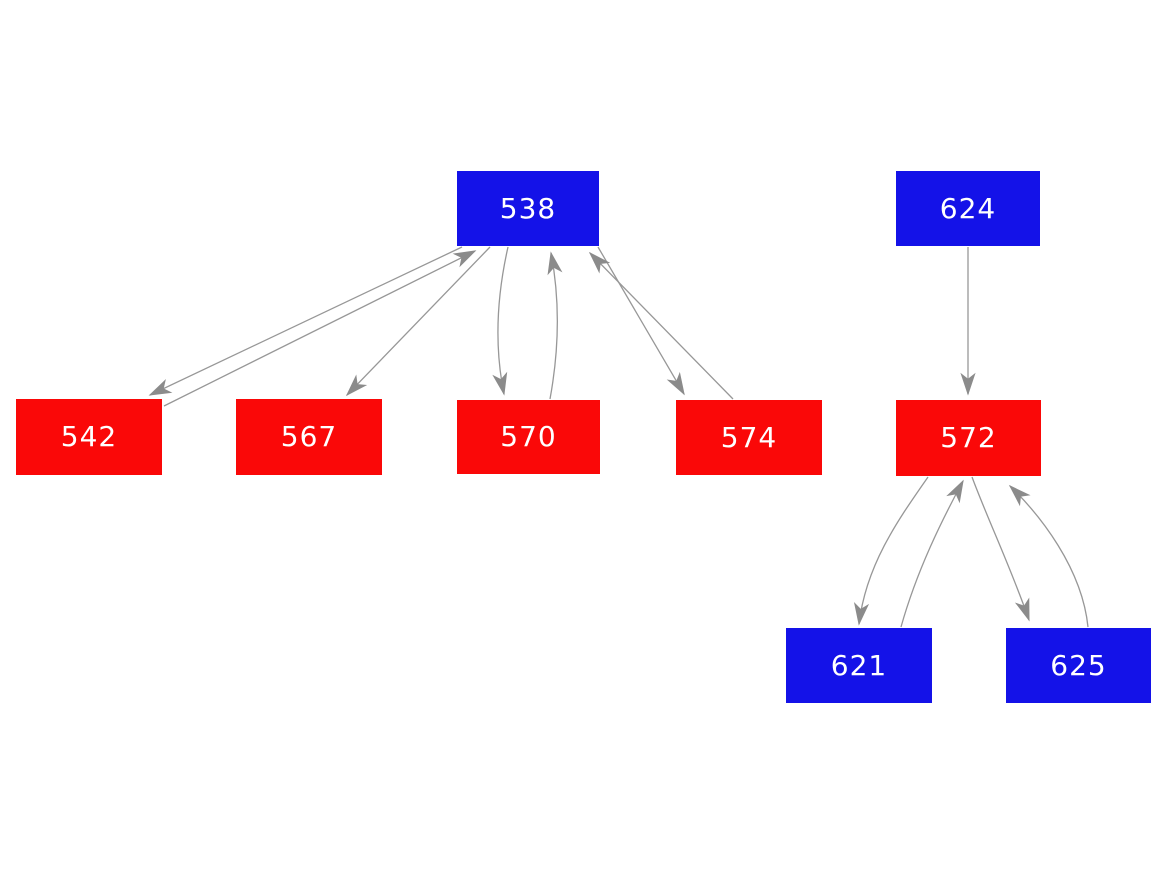 The image size is (1167, 875). What do you see at coordinates (749, 437) in the screenshot?
I see `node-574: 574` at bounding box center [749, 437].